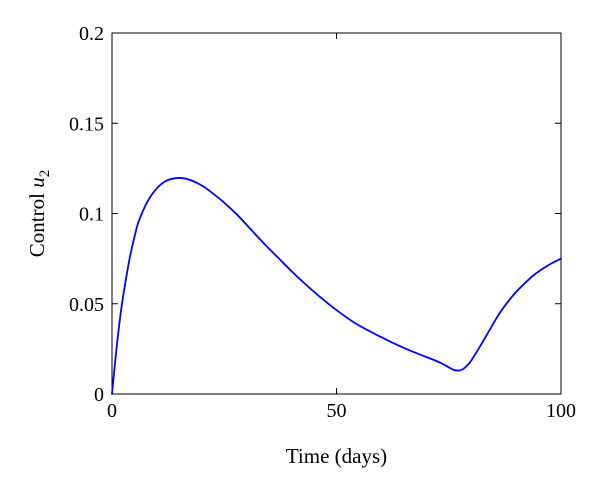  Describe the element at coordinates (91, 215) in the screenshot. I see `y-tick-label: 0.1` at that location.